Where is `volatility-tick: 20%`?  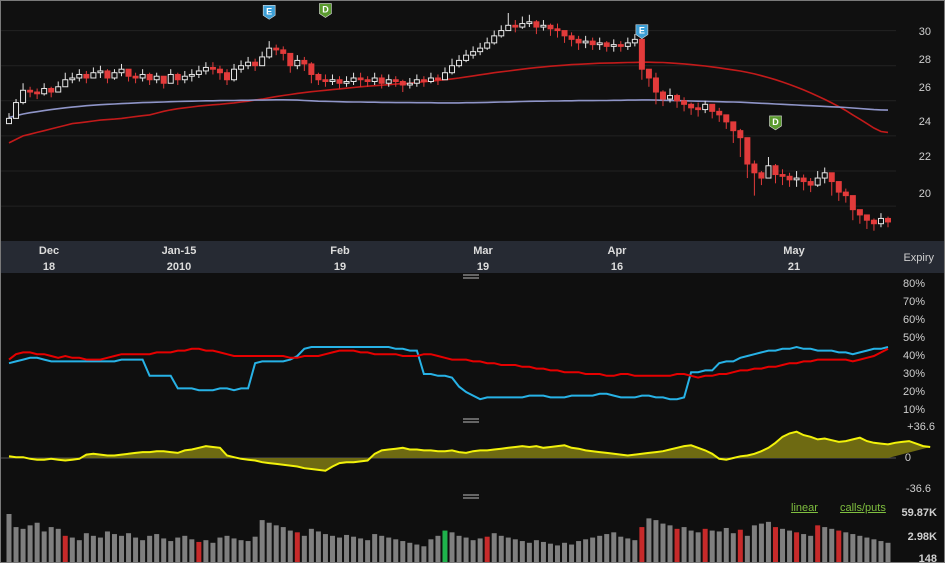 volatility-tick: 20% is located at coordinates (914, 392).